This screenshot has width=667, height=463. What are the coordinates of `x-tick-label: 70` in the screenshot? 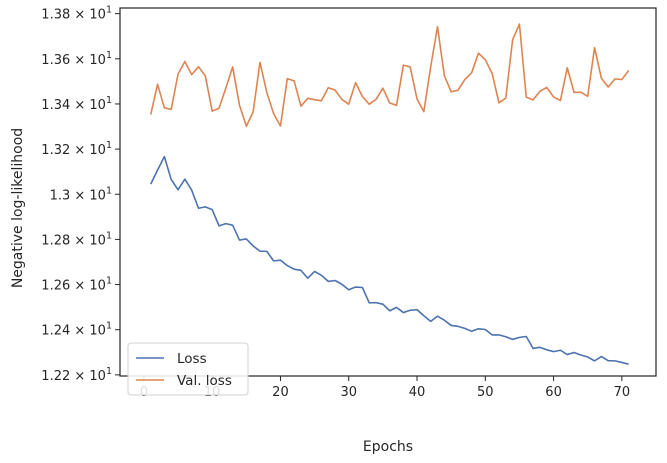 It's located at (622, 392).